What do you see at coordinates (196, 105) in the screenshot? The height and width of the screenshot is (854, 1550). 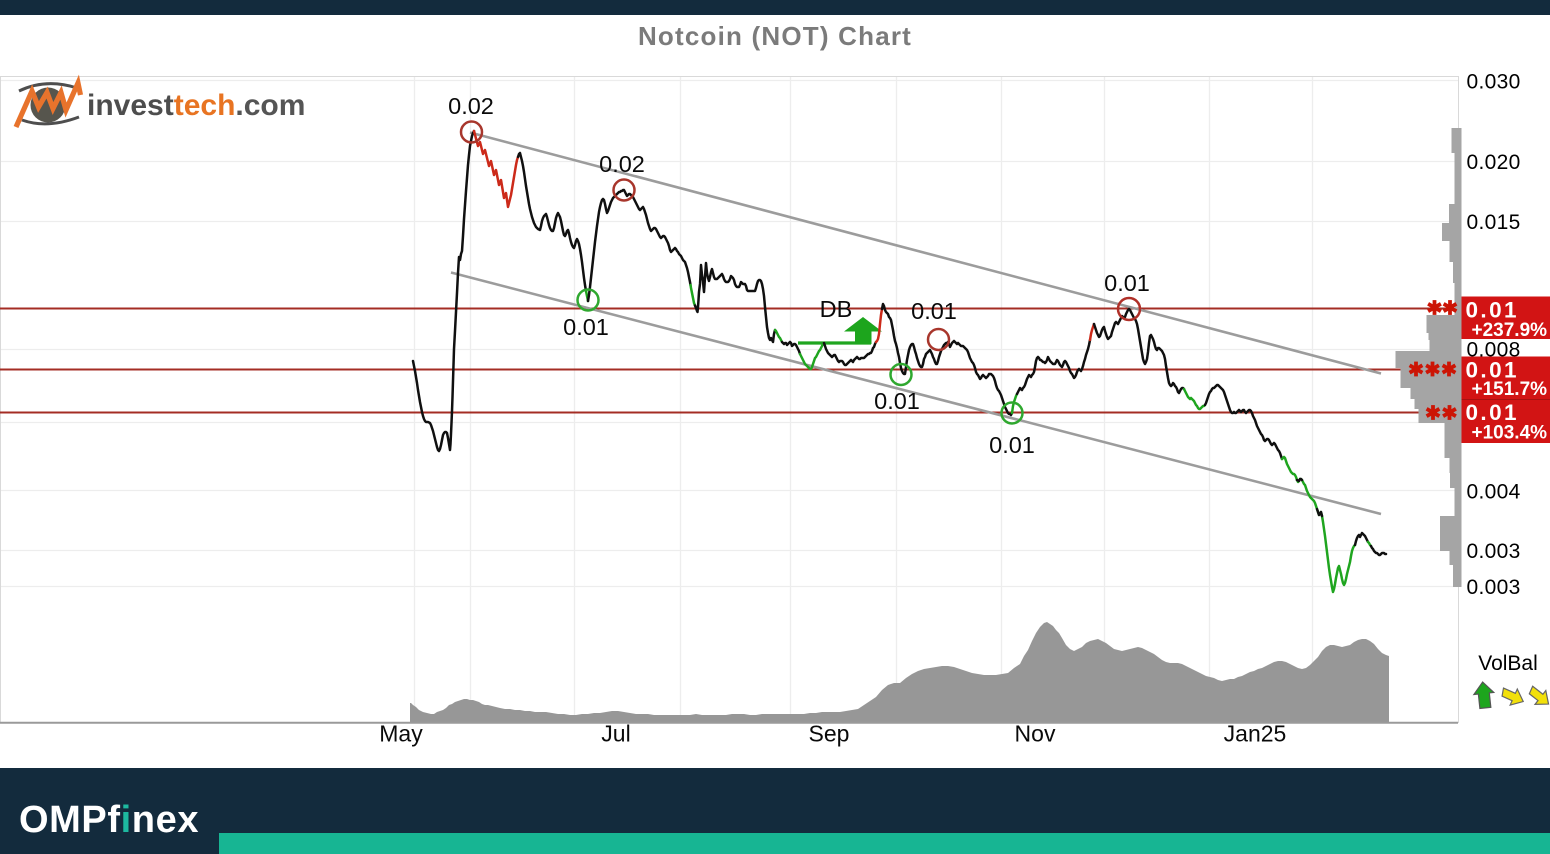 I see `svg-text: investtech.com` at bounding box center [196, 105].